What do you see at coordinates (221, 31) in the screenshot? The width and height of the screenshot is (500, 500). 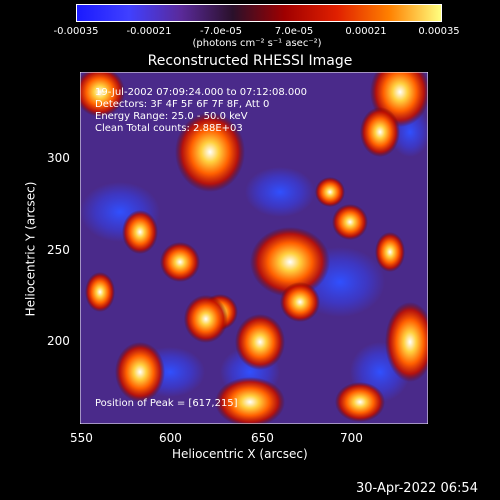 I see `colorbar-tick: -7.0e-05` at bounding box center [221, 31].